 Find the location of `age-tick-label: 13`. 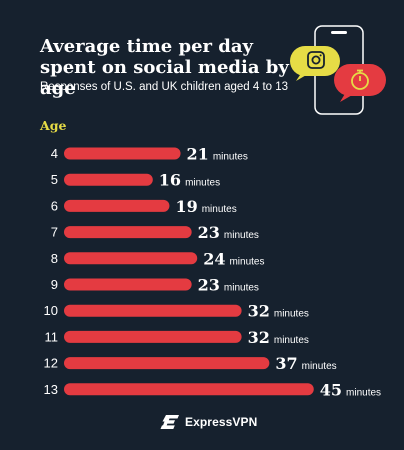

age-tick-label: 13 is located at coordinates (51, 389).